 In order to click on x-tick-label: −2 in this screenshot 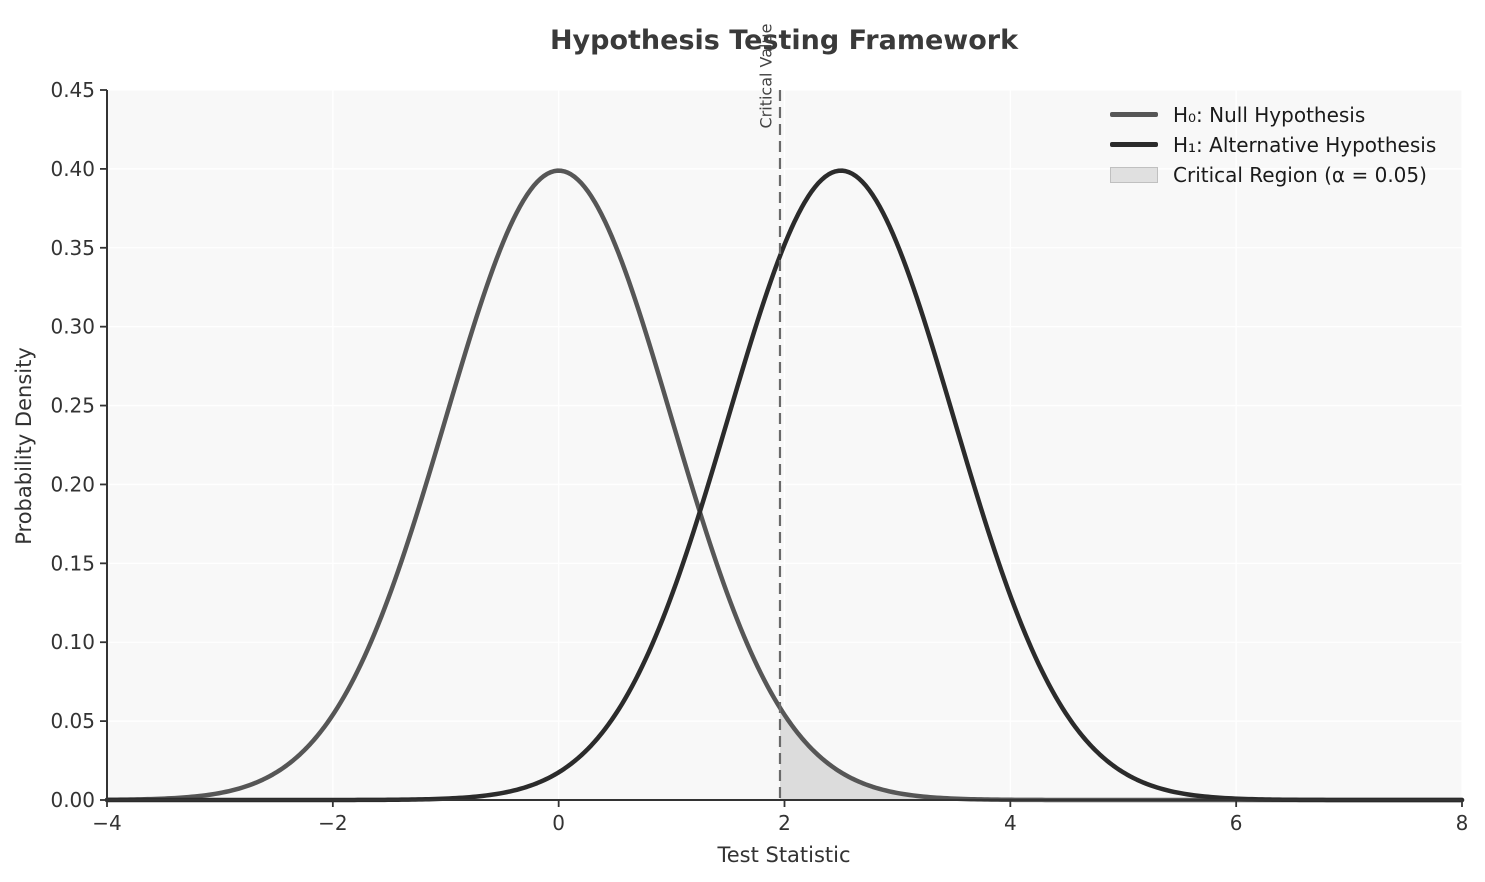, I will do `click(332, 823)`.